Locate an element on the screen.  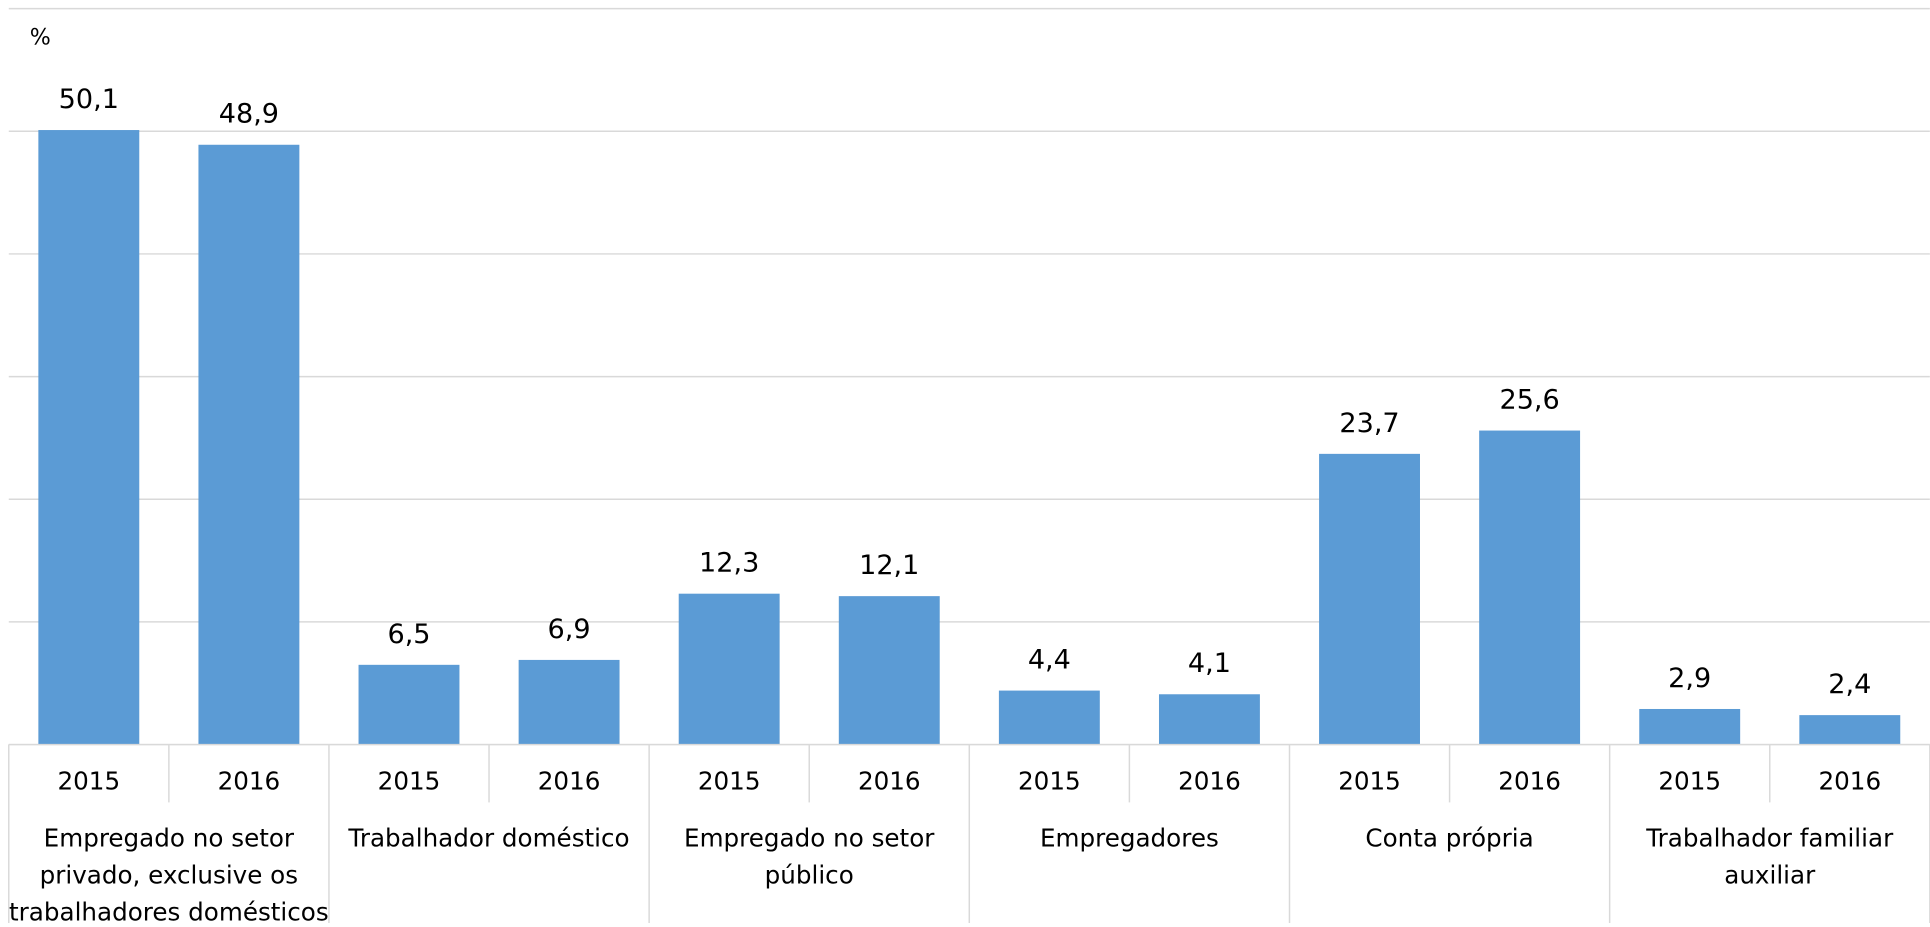
group-label-box: Empregadores is located at coordinates (1129, 838).